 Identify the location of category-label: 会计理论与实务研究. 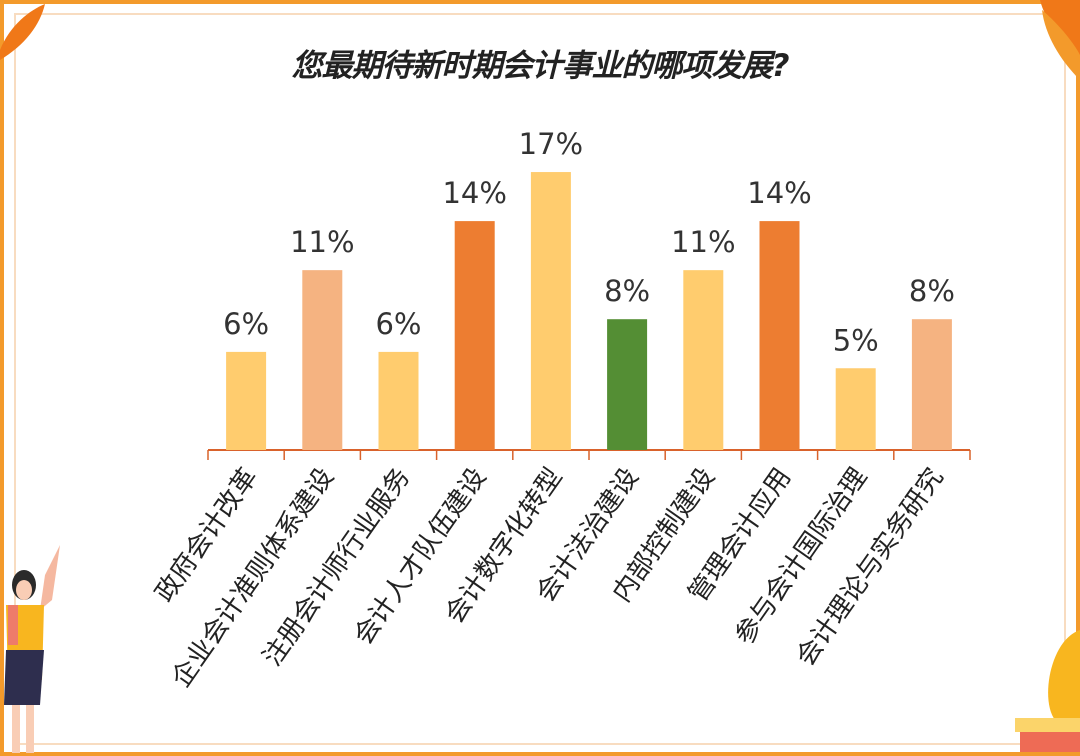
(870, 567).